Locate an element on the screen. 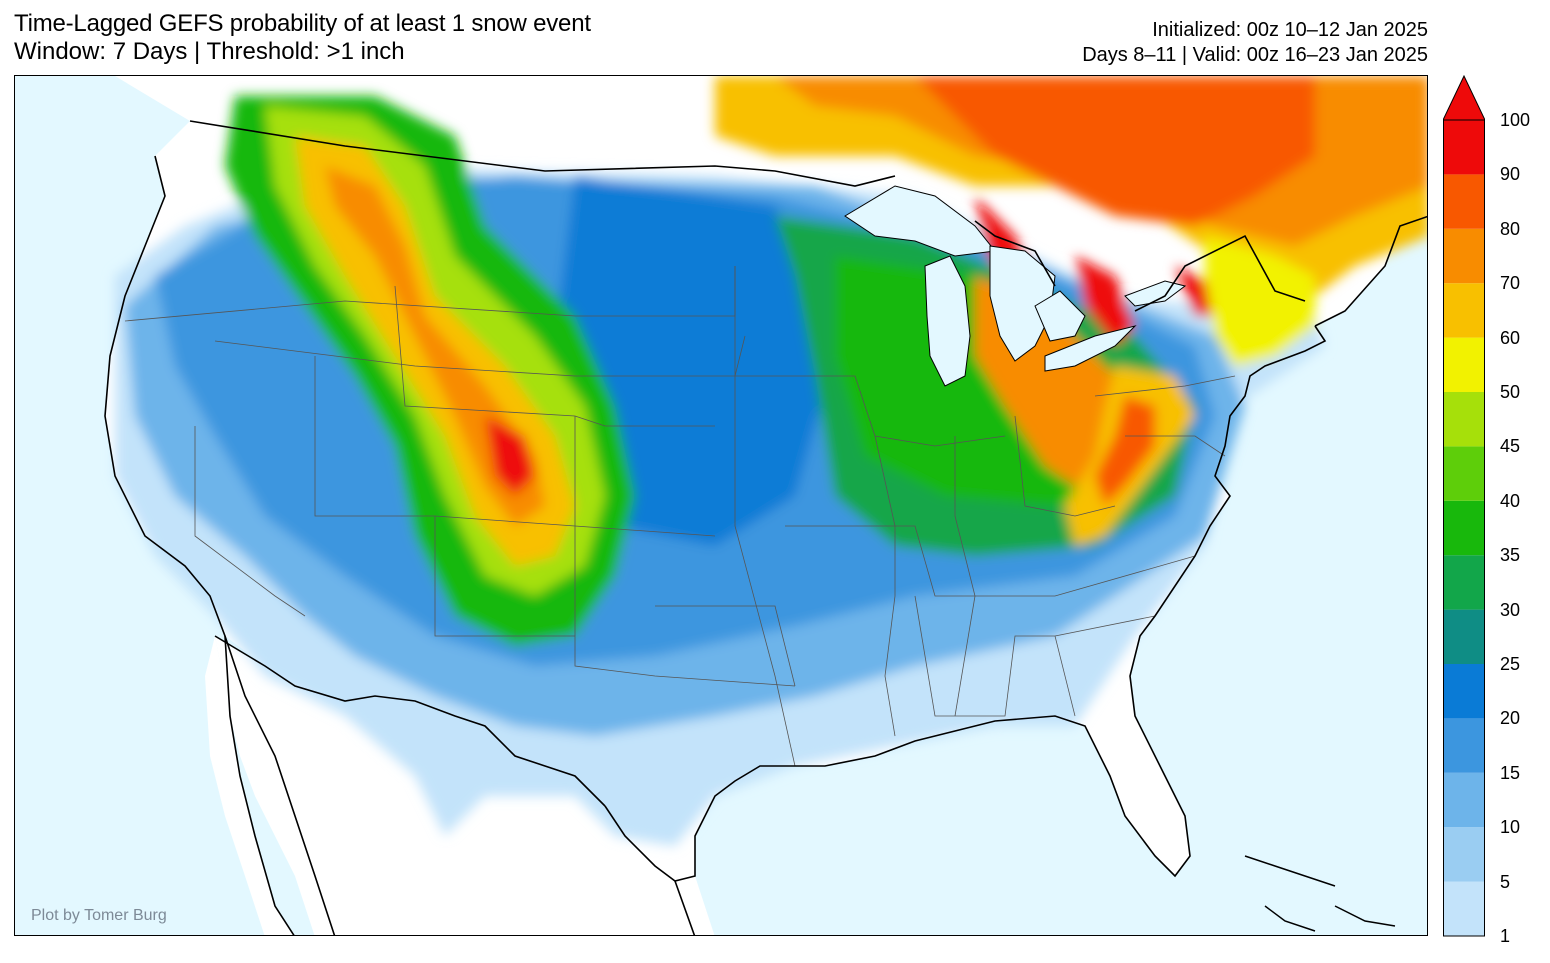 Image resolution: width=1550 pixels, height=963 pixels. colorbar-tick-label: 35 is located at coordinates (1510, 555).